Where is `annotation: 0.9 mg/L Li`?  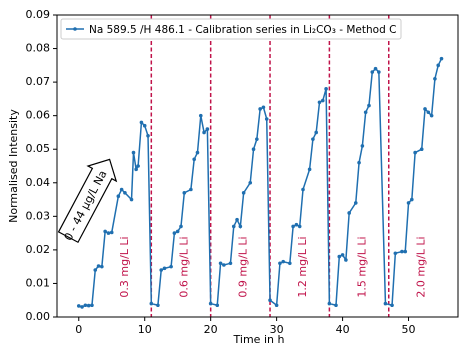
annotation: 0.9 mg/L Li is located at coordinates (243, 266).